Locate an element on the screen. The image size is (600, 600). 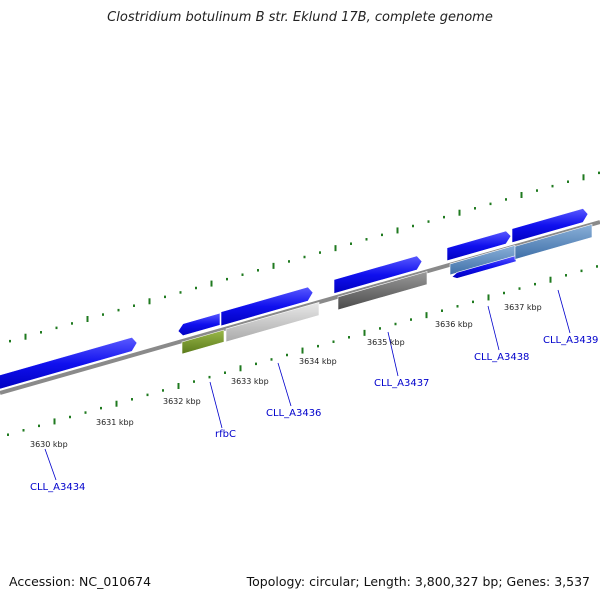
accession-text: Accession: NC_010674 is located at coordinates (80, 581).